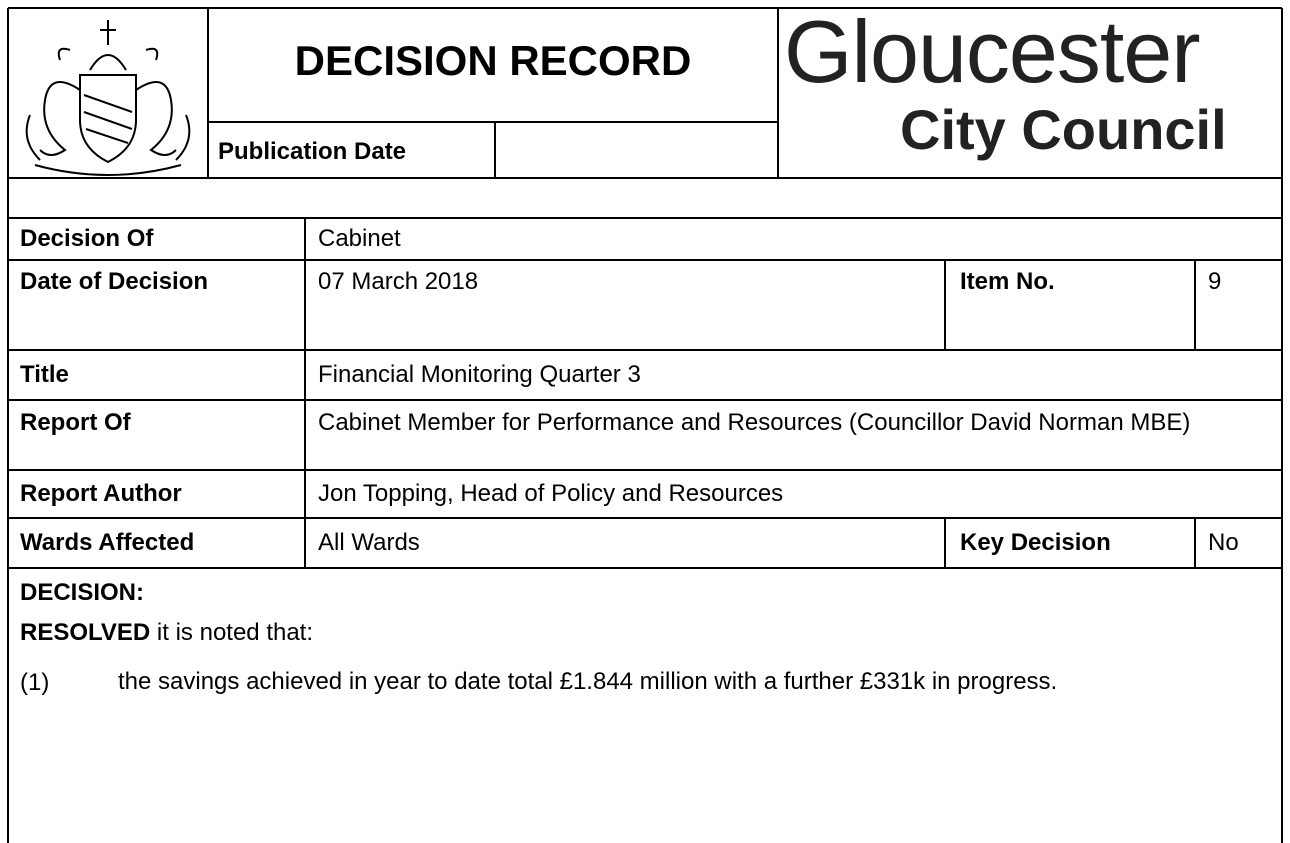 The height and width of the screenshot is (843, 1290). I want to click on row-label: Report Author, so click(101, 493).